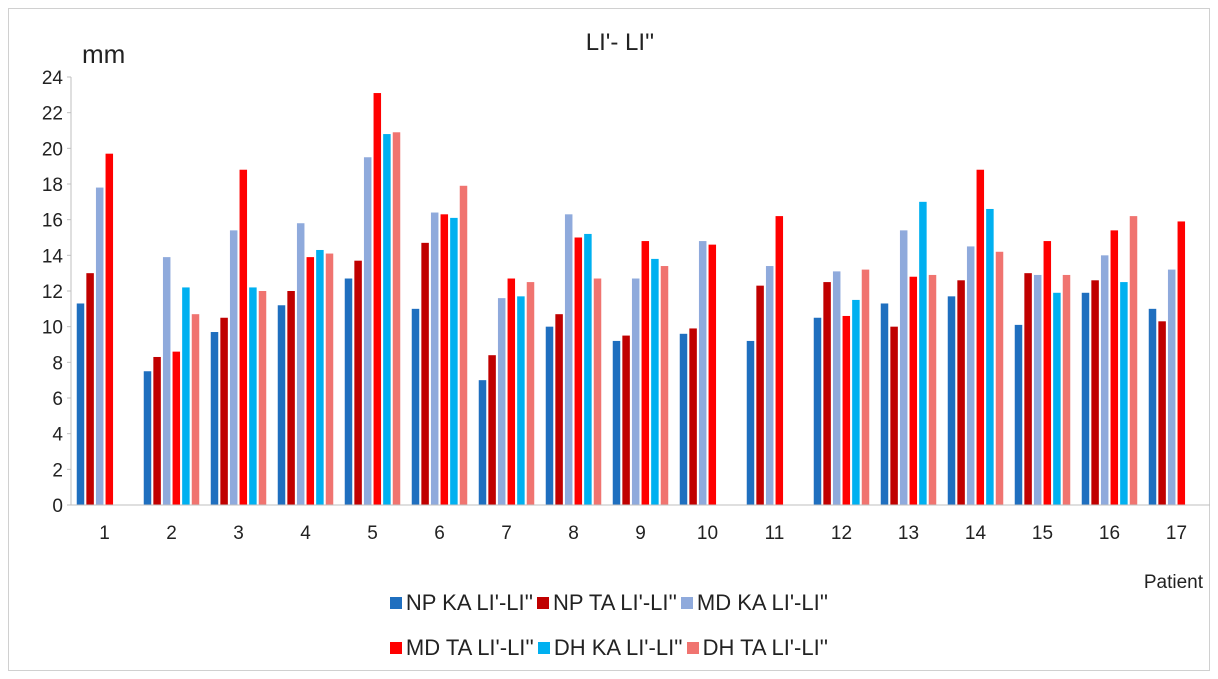 The width and height of the screenshot is (1218, 679). I want to click on x-tick-label: 15, so click(1042, 533).